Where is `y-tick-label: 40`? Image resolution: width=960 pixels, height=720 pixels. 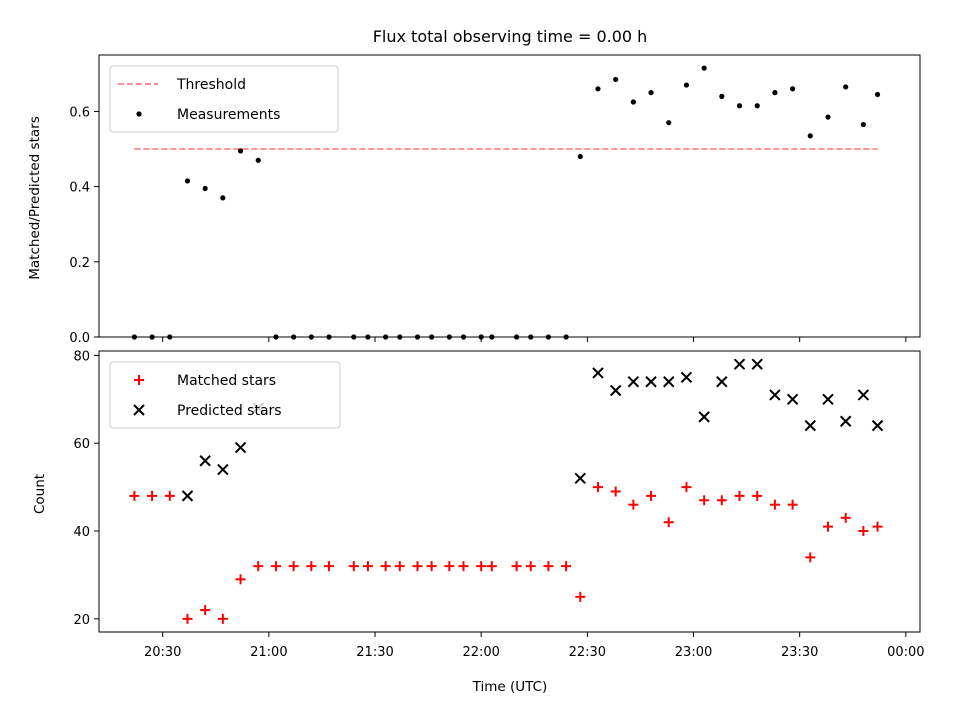
y-tick-label: 40 is located at coordinates (81, 532).